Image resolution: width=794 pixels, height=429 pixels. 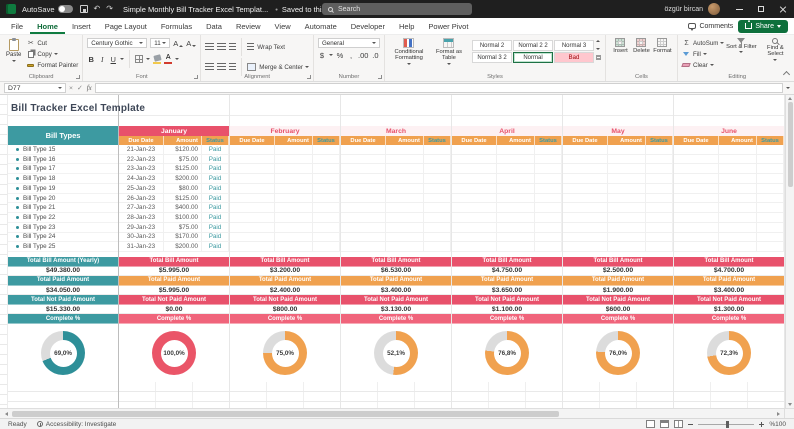 I want to click on paste-button: Paste, so click(x=13, y=50).